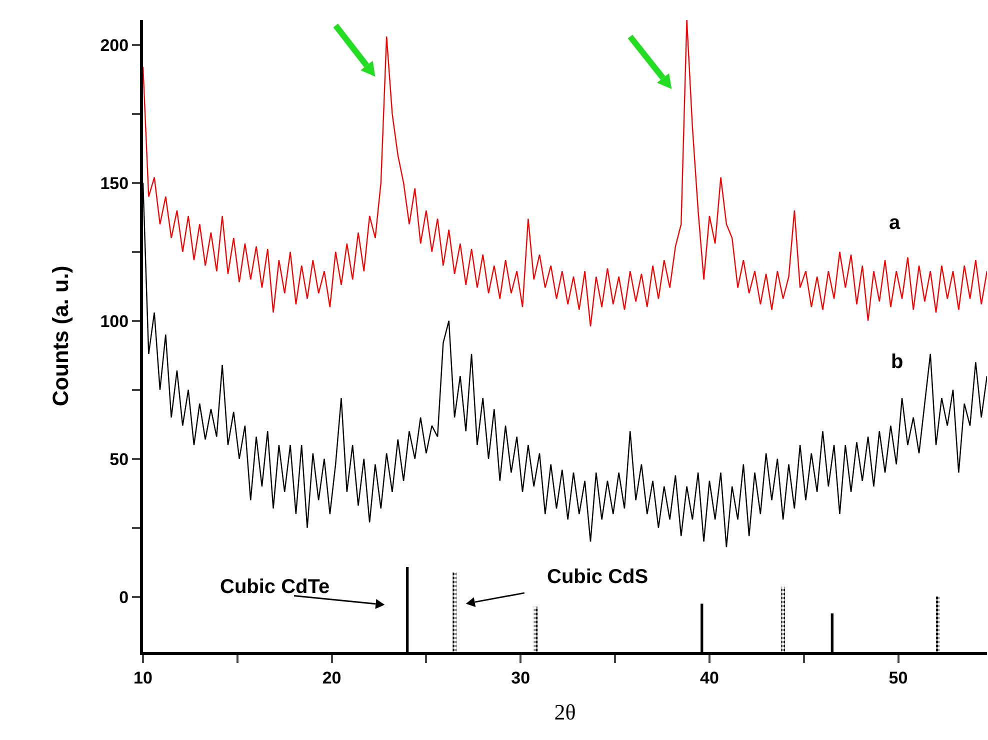 Image resolution: width=988 pixels, height=740 pixels. Describe the element at coordinates (520, 678) in the screenshot. I see `x-tick-label: 30` at that location.